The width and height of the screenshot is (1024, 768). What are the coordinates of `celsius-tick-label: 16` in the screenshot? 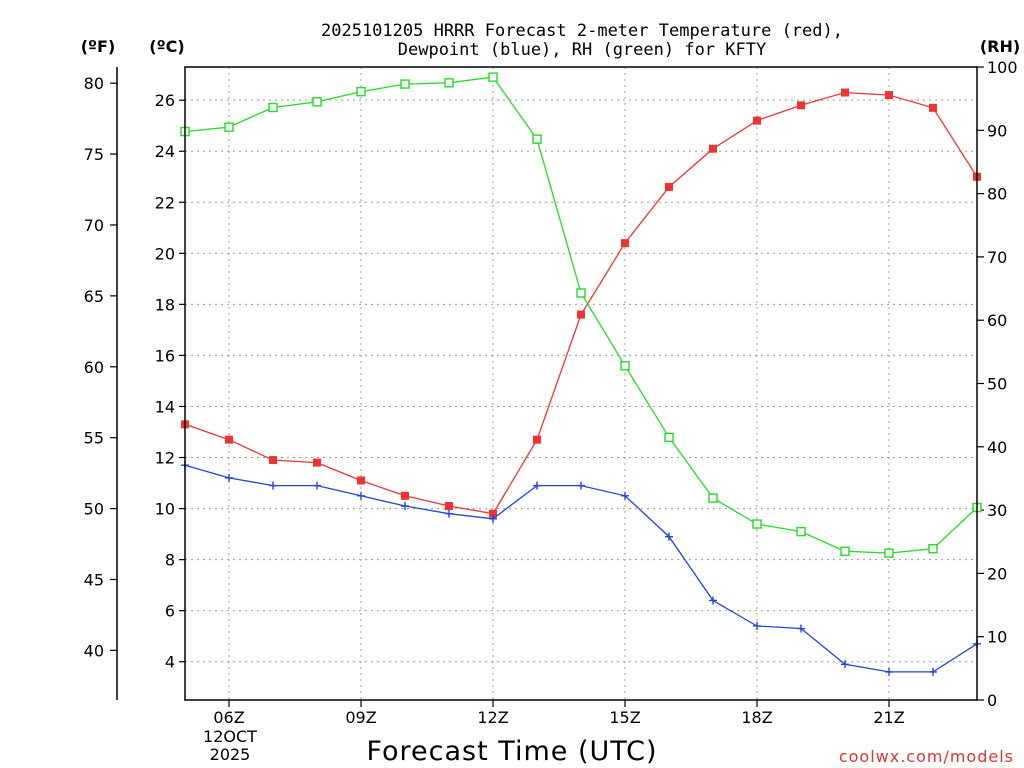 It's located at (165, 355).